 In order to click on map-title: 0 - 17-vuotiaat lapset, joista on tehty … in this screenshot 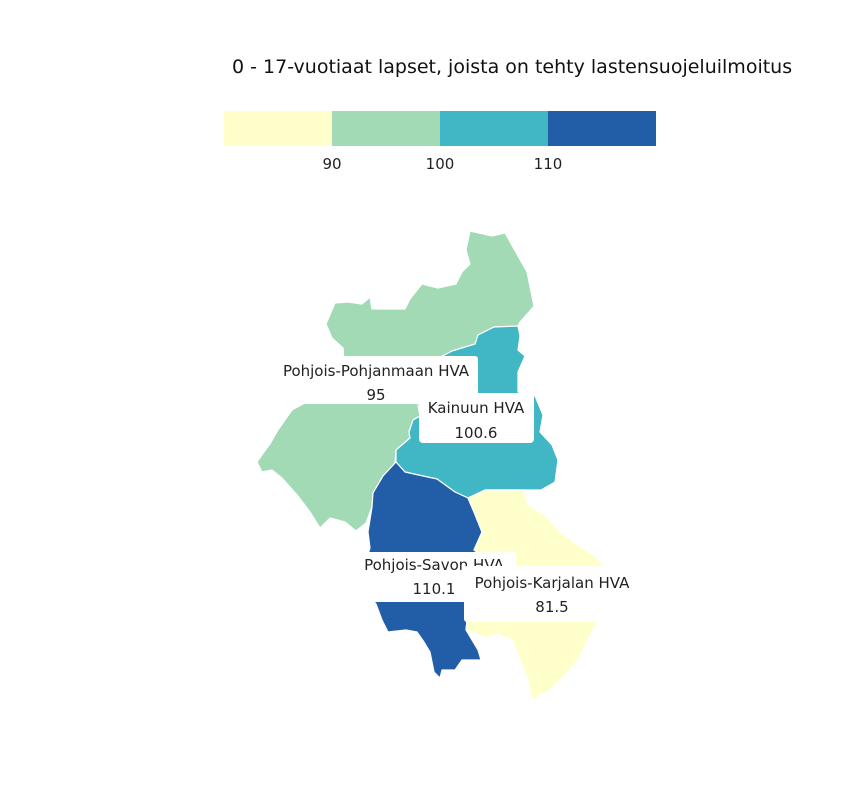, I will do `click(512, 67)`.